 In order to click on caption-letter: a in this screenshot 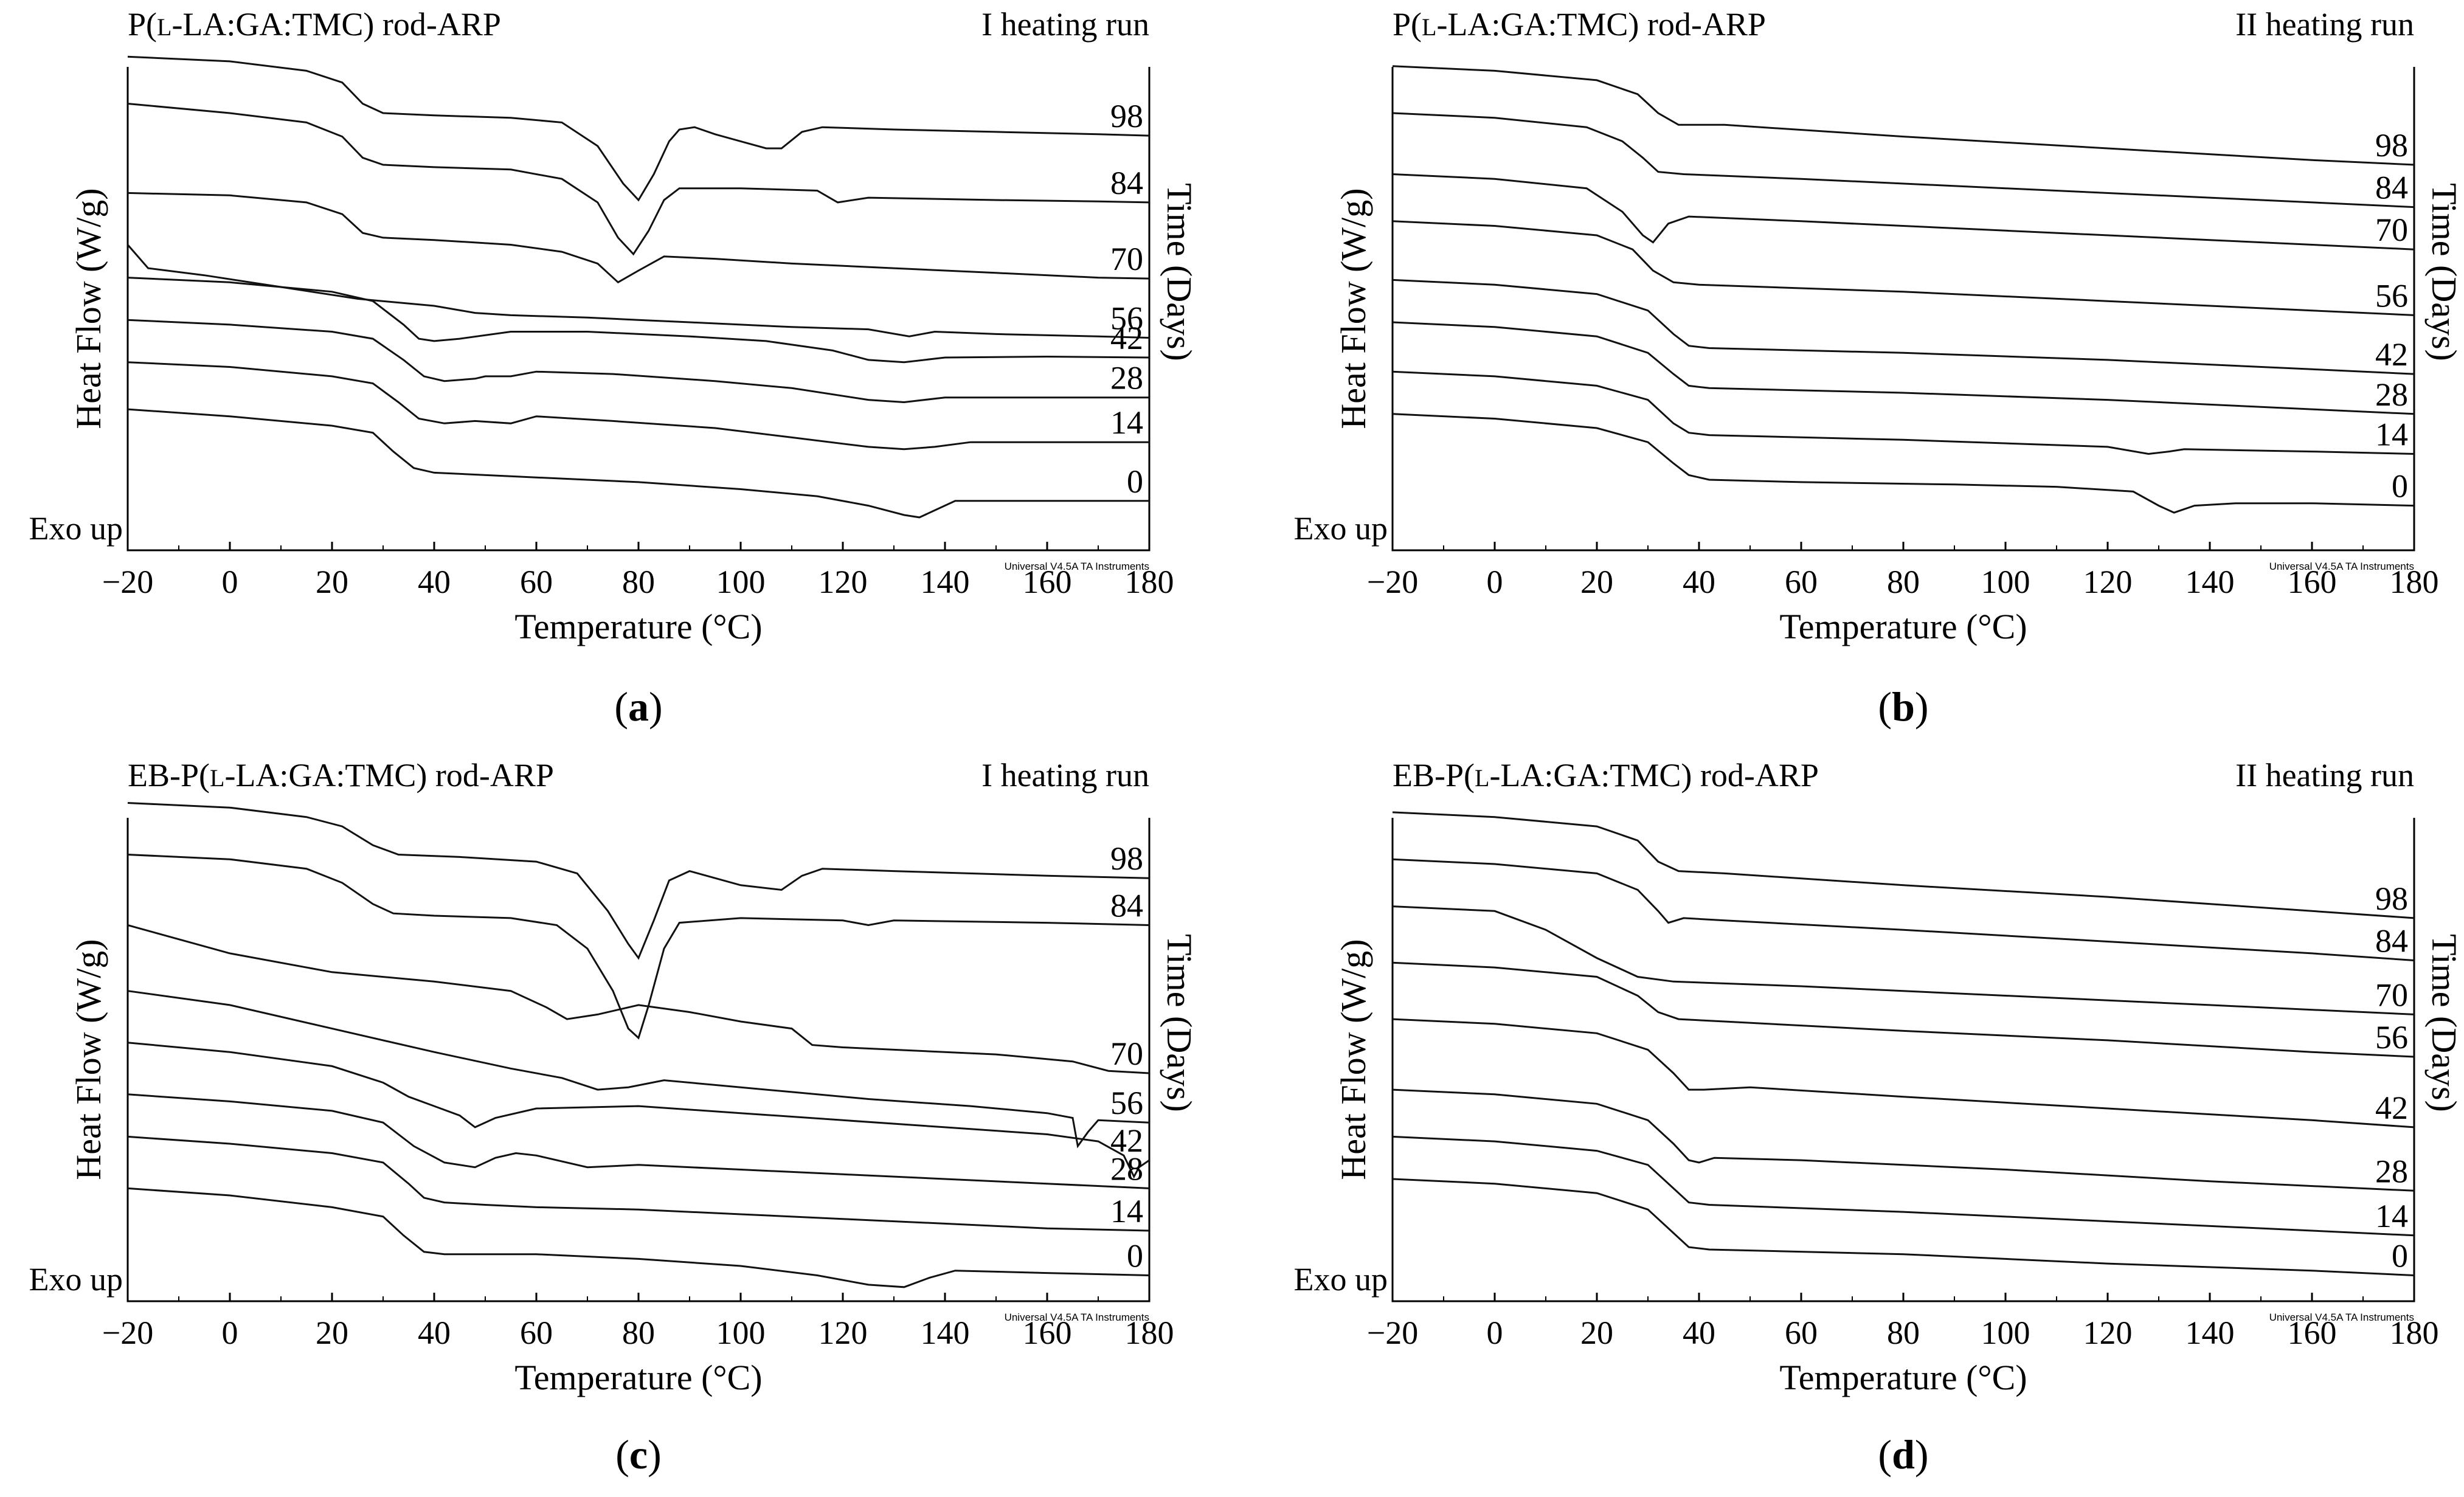, I will do `click(638, 706)`.